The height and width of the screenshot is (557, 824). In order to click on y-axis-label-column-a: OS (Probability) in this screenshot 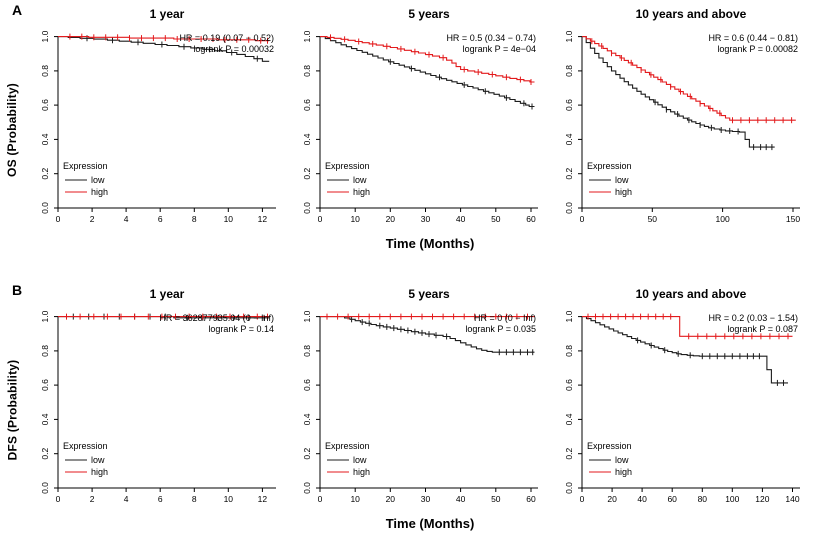, I will do `click(12, 130)`.